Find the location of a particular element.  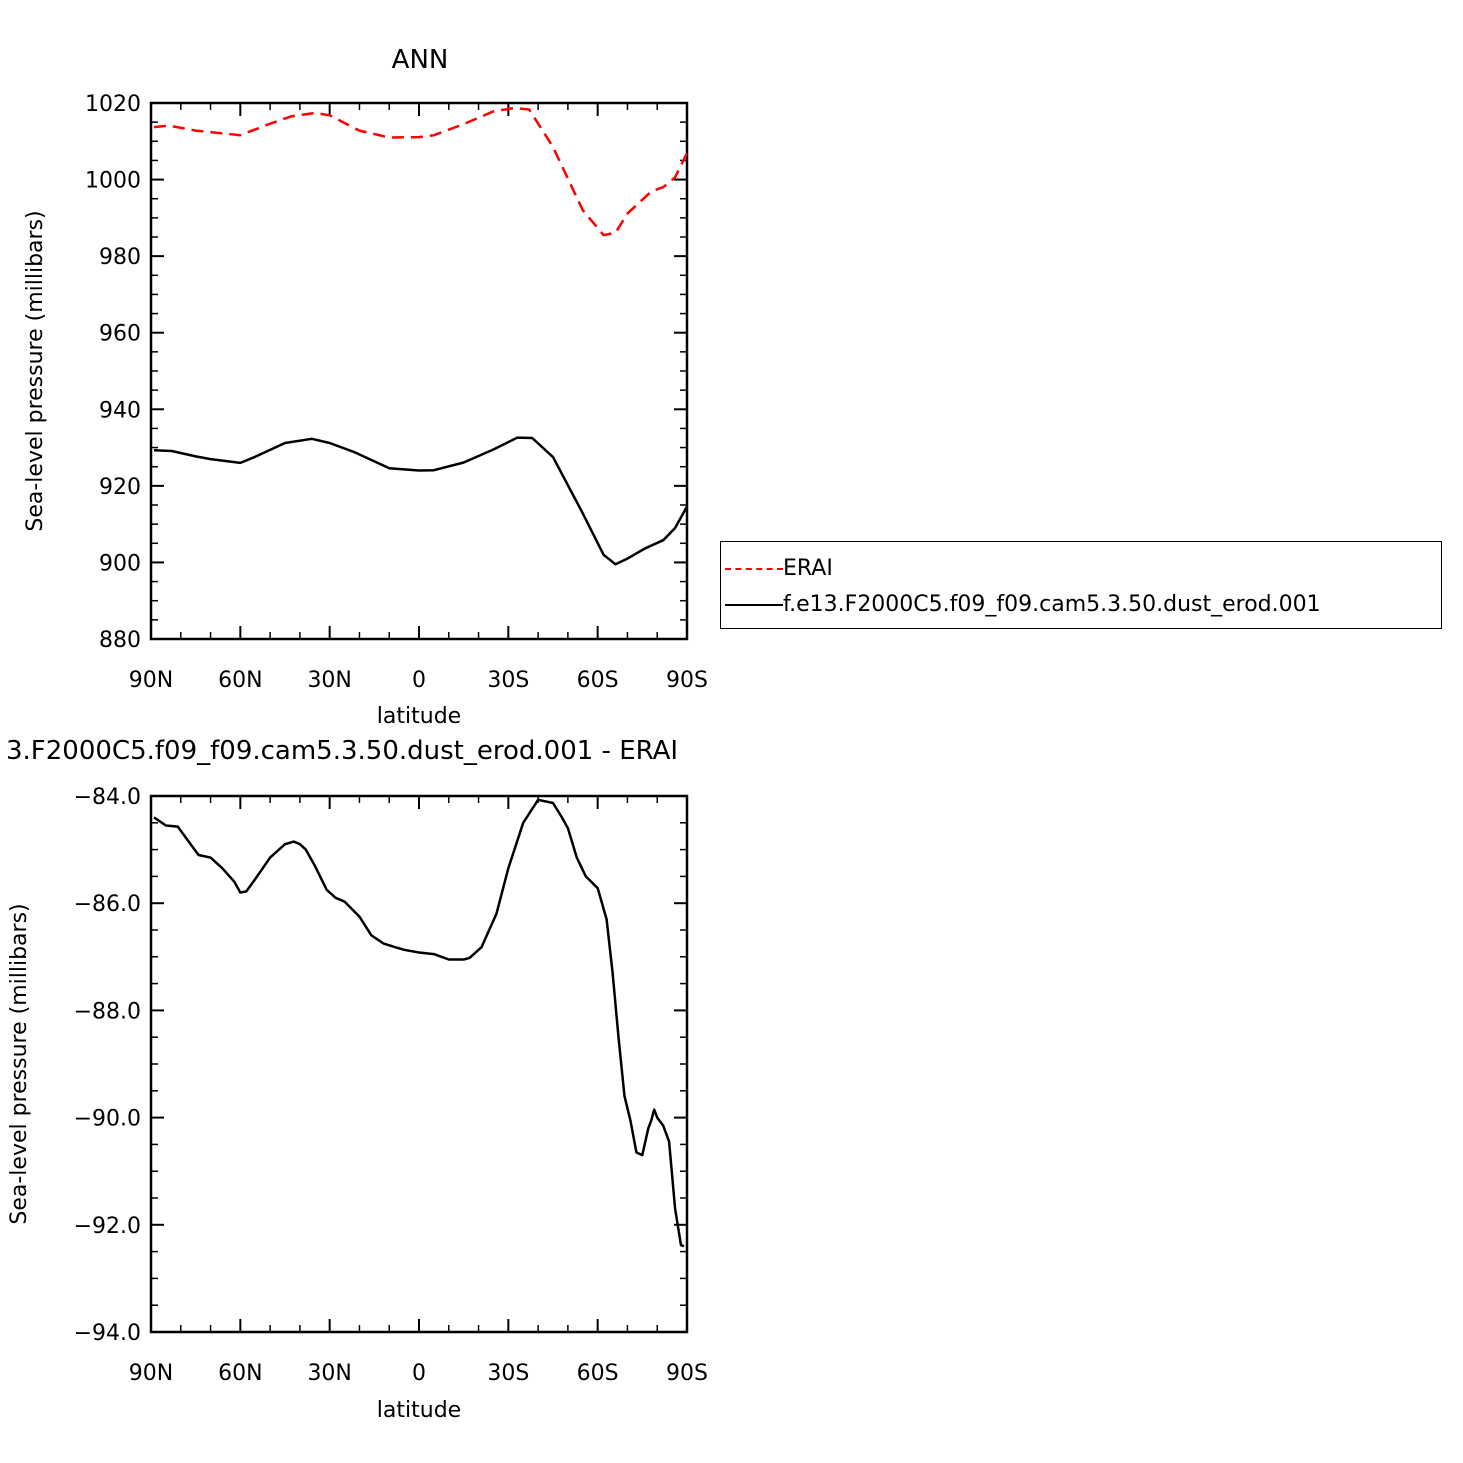

top-plot-ticks is located at coordinates (419, 371).